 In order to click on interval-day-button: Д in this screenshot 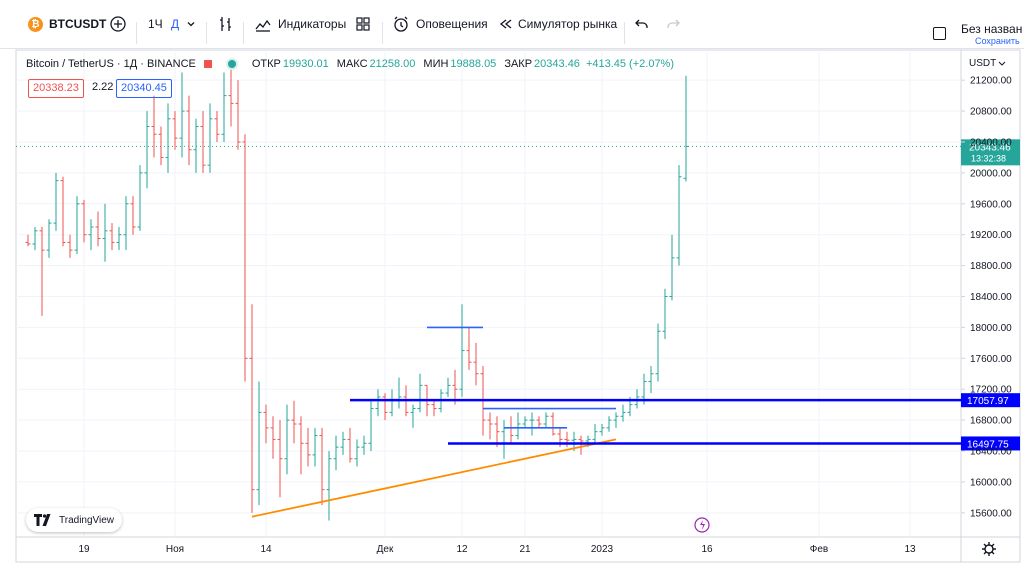, I will do `click(175, 24)`.